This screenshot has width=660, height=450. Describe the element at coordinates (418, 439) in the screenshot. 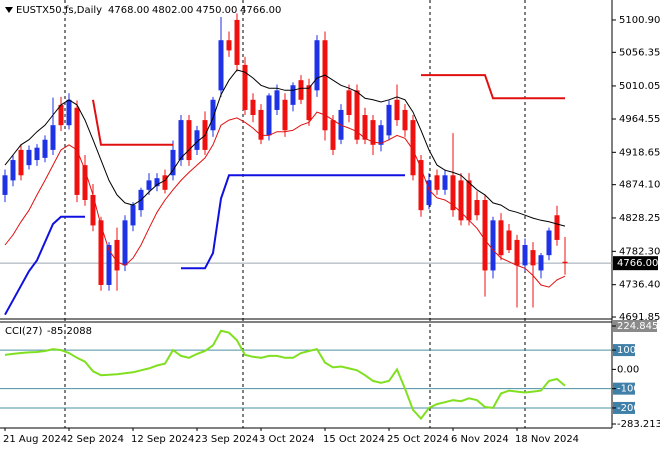

I see `x-tick-label: 25 Oct 2024` at that location.